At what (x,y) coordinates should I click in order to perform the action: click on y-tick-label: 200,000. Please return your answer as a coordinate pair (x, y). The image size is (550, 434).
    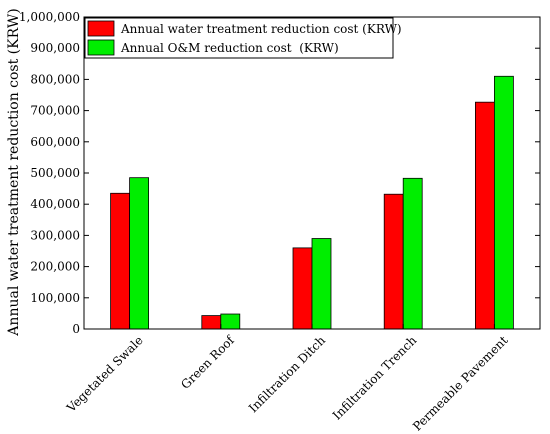
    Looking at the image, I should click on (55, 267).